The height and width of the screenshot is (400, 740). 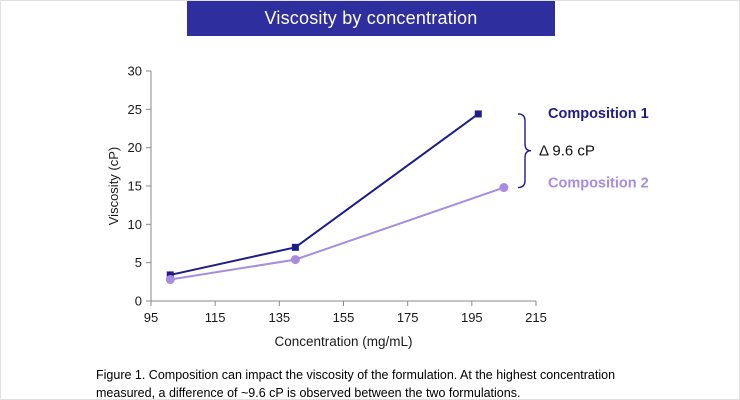 I want to click on x-tick-label: 155, so click(x=344, y=317).